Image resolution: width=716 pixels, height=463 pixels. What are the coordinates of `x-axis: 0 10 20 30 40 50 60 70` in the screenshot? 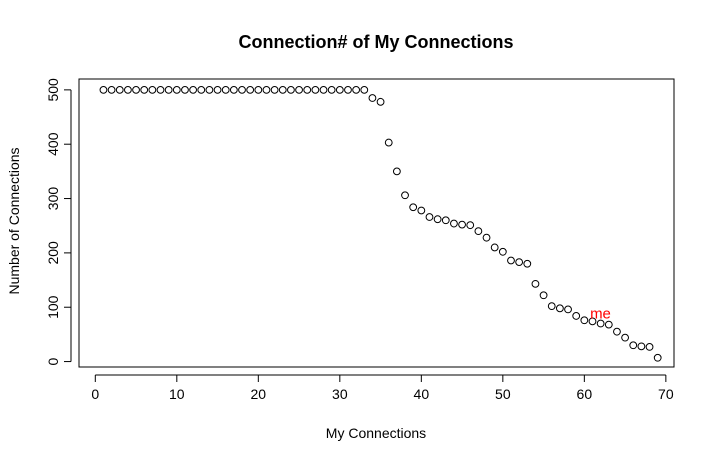 It's located at (382, 388).